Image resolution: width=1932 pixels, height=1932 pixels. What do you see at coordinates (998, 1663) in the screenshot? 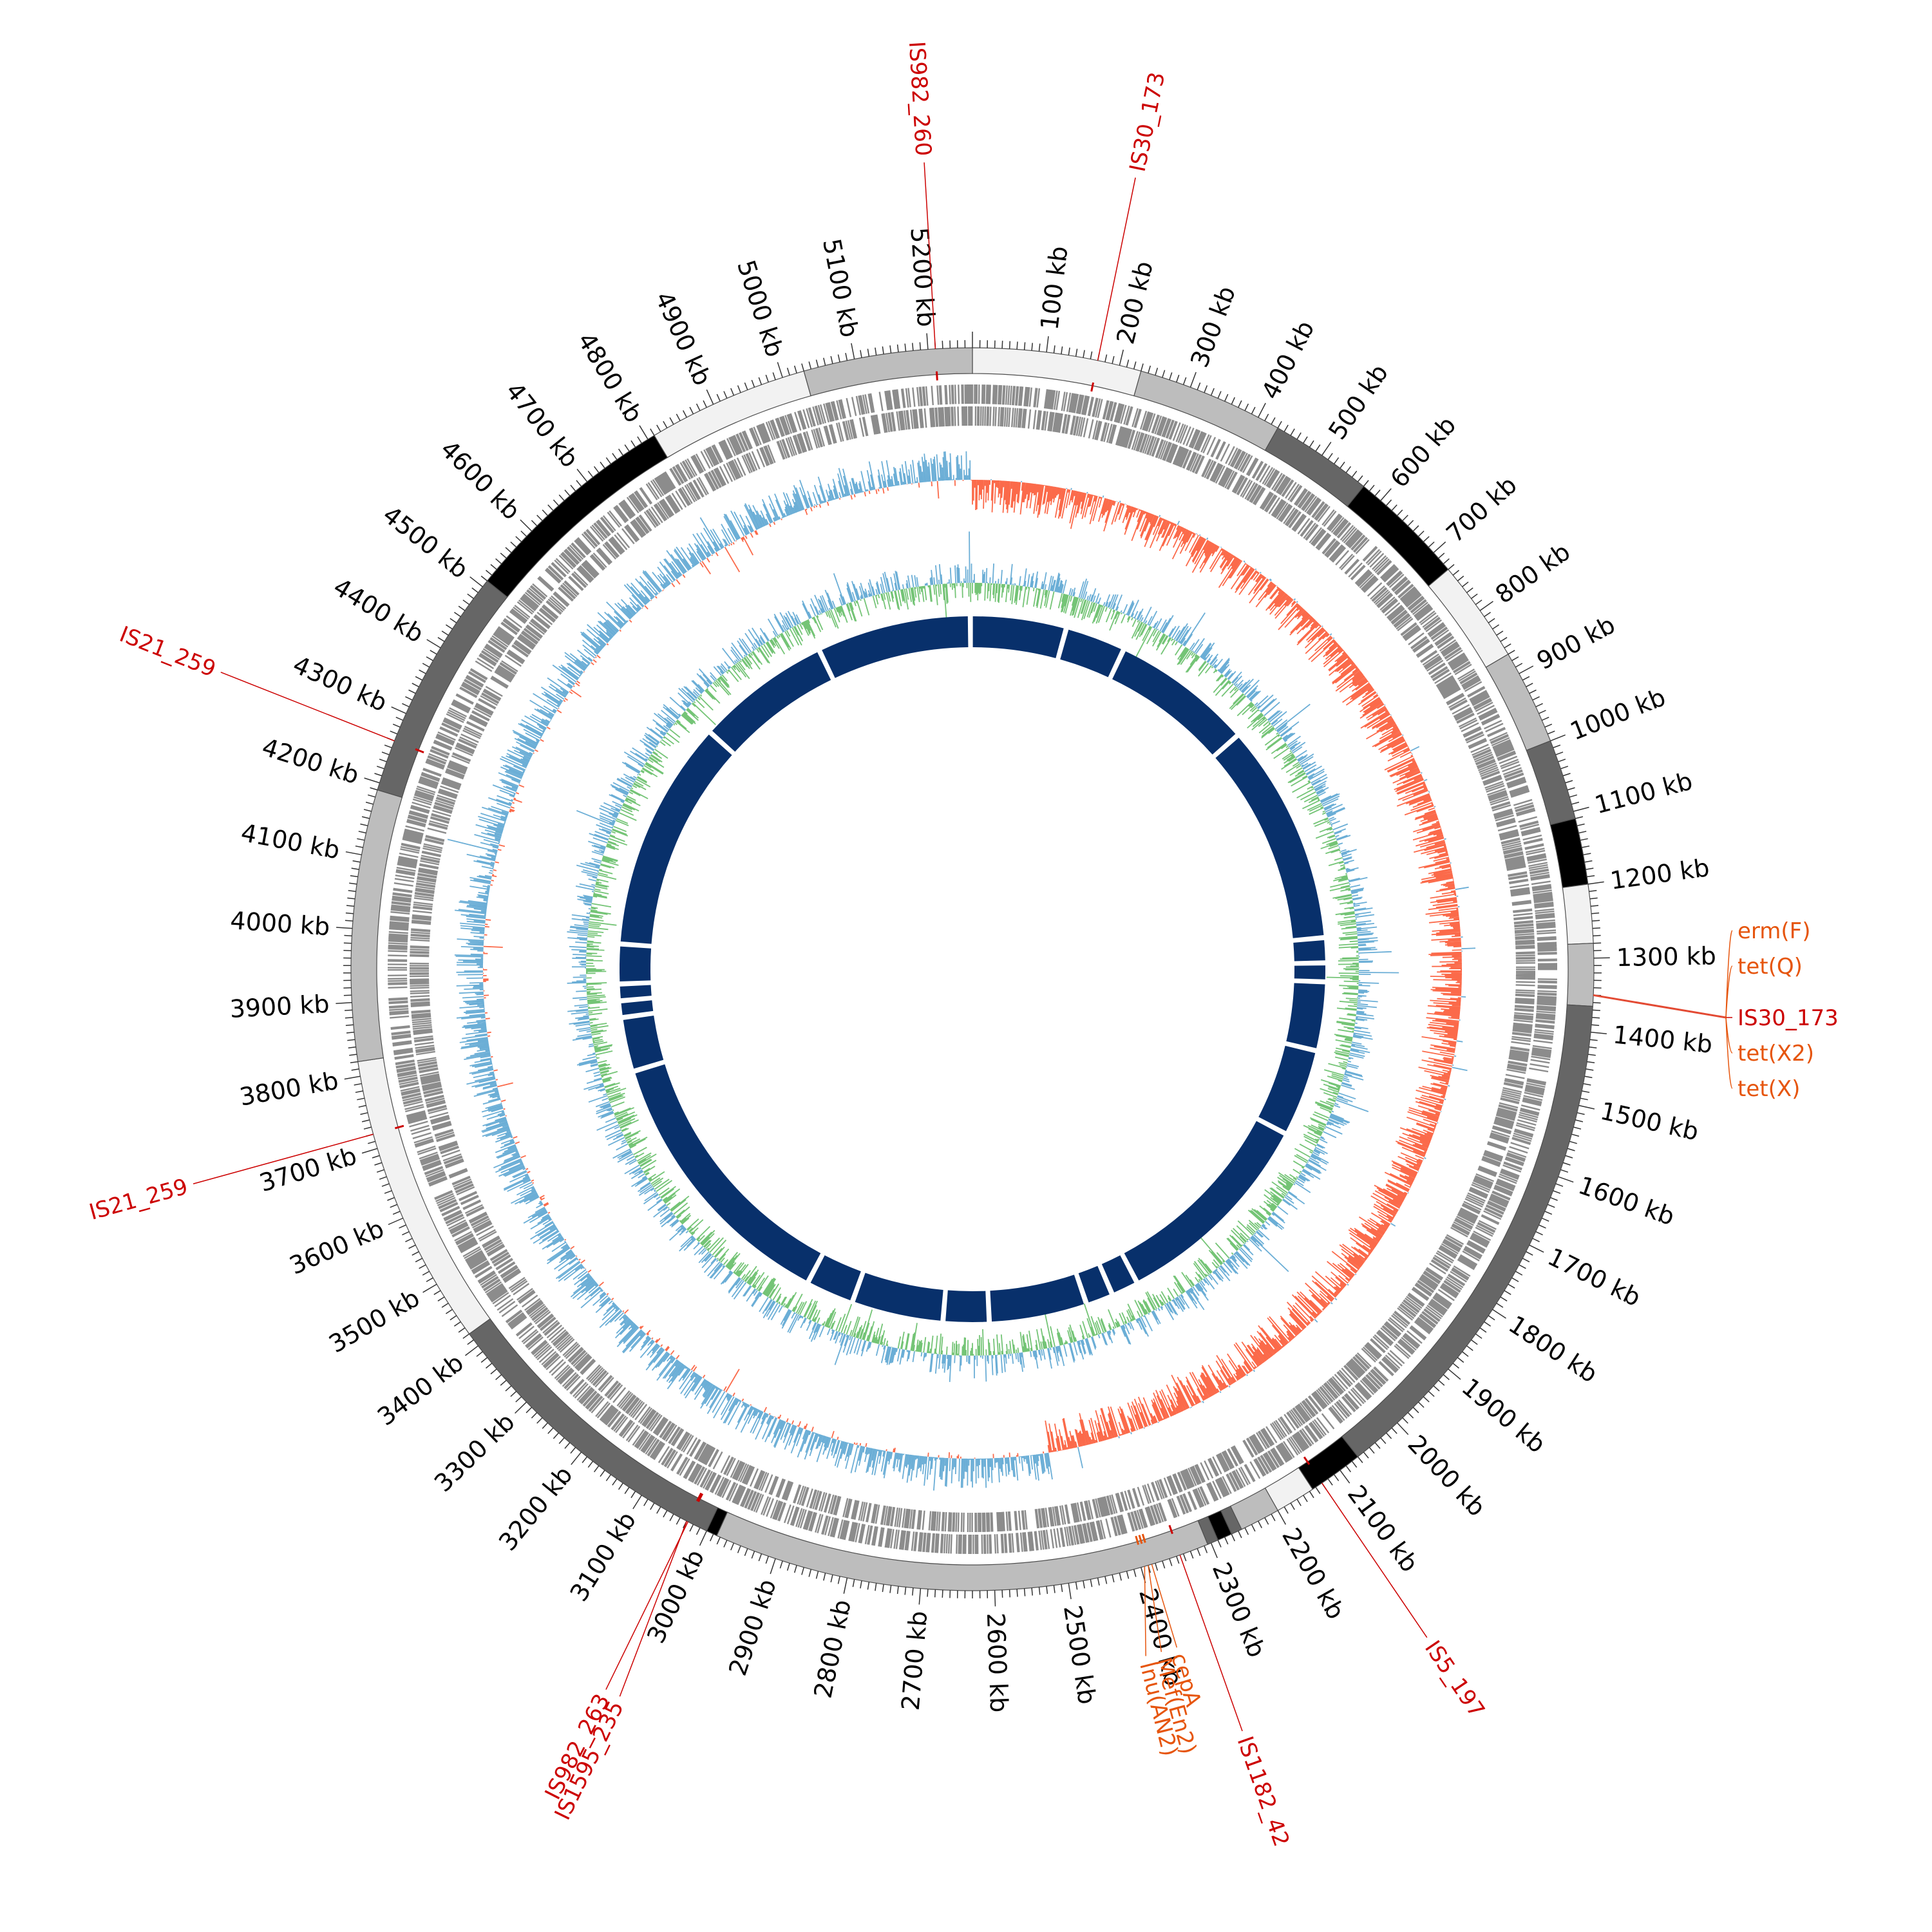
I see `scale-label: 2600 kb` at bounding box center [998, 1663].